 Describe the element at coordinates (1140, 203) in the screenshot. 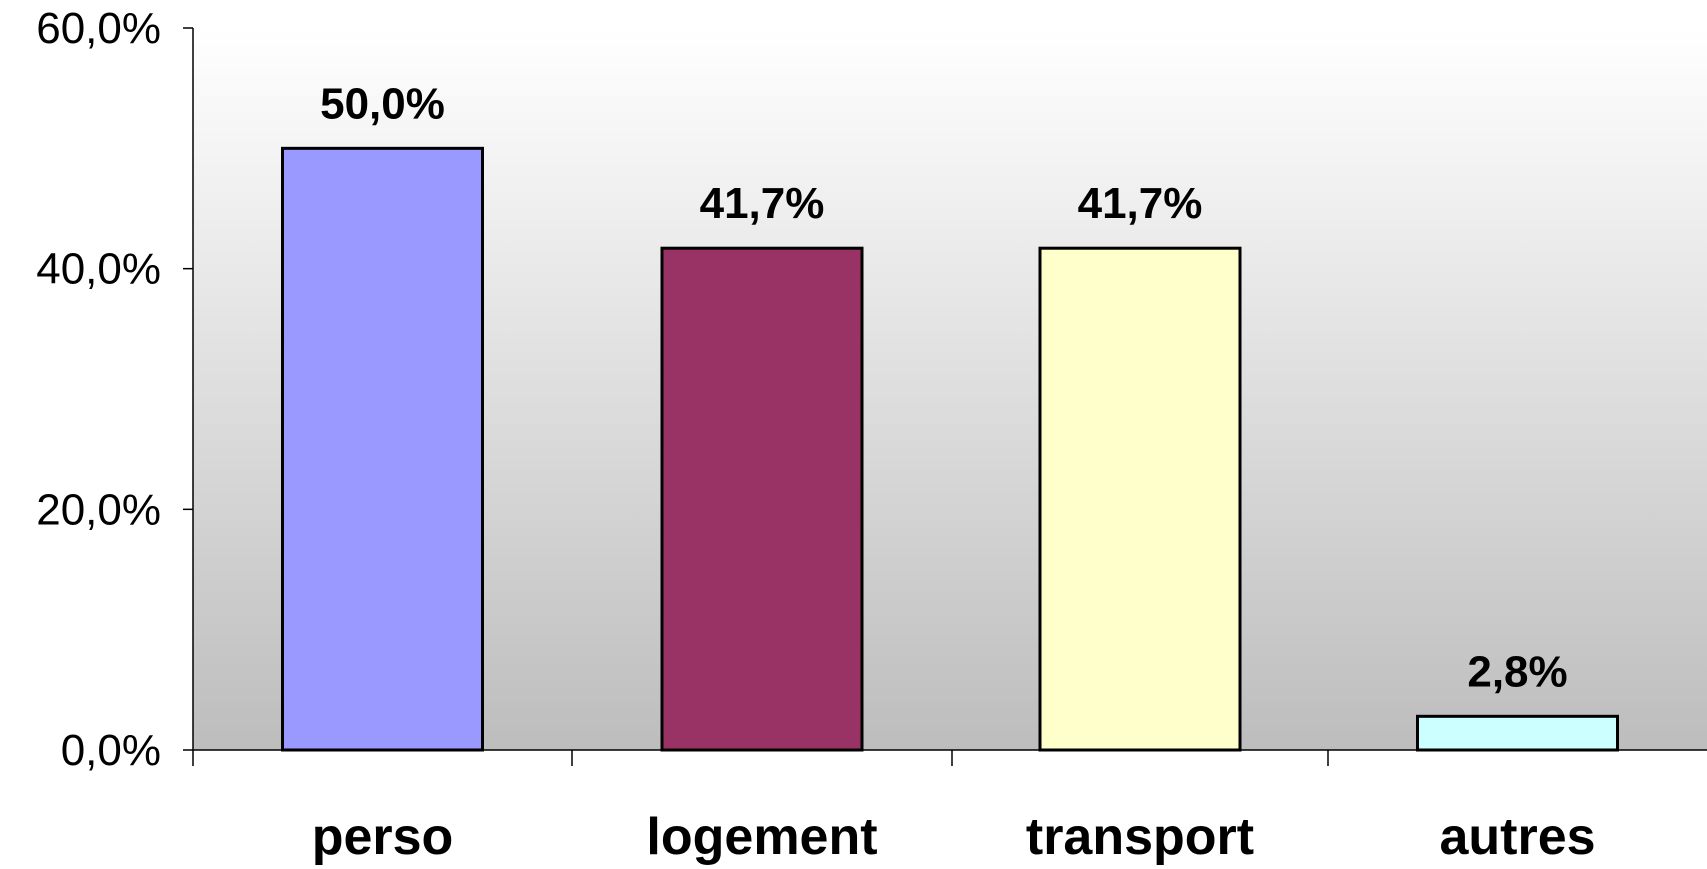

I see `data-label-transport: 41,7%` at that location.